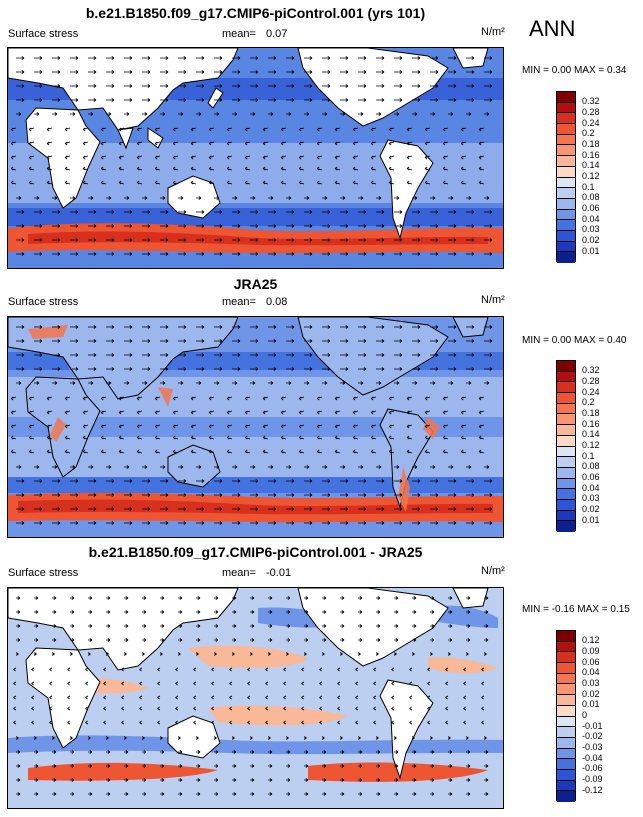 This screenshot has width=643, height=817. What do you see at coordinates (591, 662) in the screenshot?
I see `colorbar-tick-label: 0.06` at bounding box center [591, 662].